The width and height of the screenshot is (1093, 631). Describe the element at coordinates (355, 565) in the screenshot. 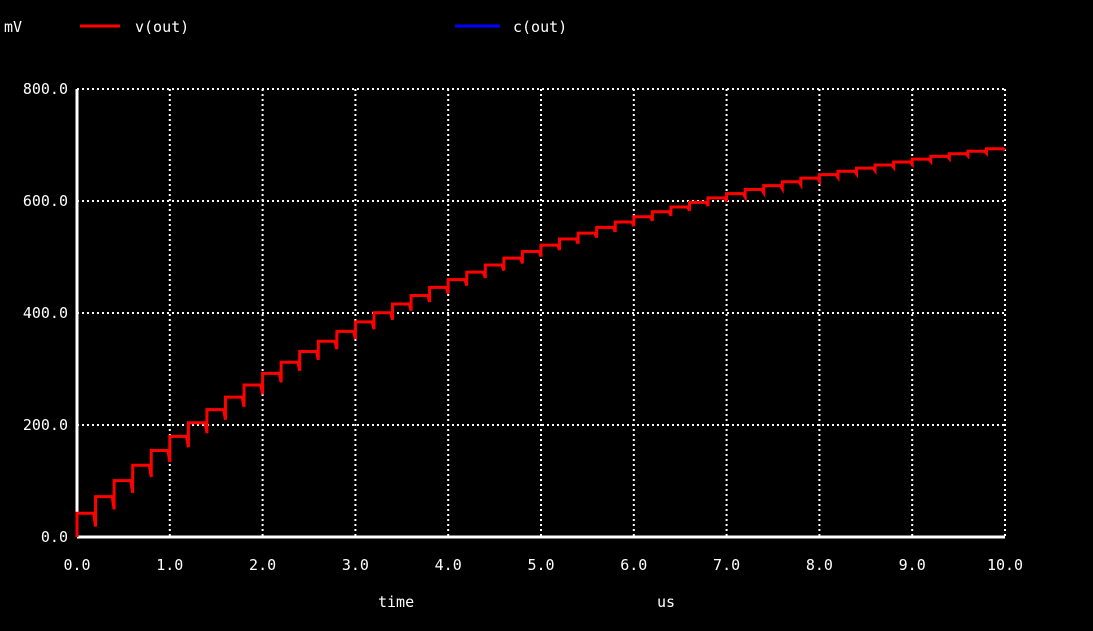

I see `x-tick-label: 3.0` at that location.